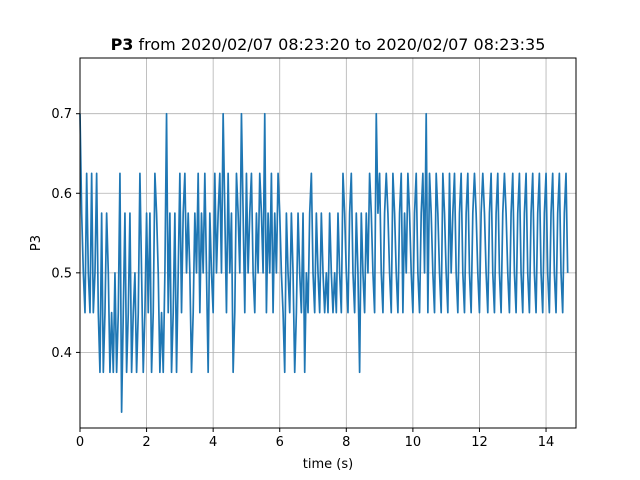  I want to click on chart-title-bold: P3, so click(122, 44).